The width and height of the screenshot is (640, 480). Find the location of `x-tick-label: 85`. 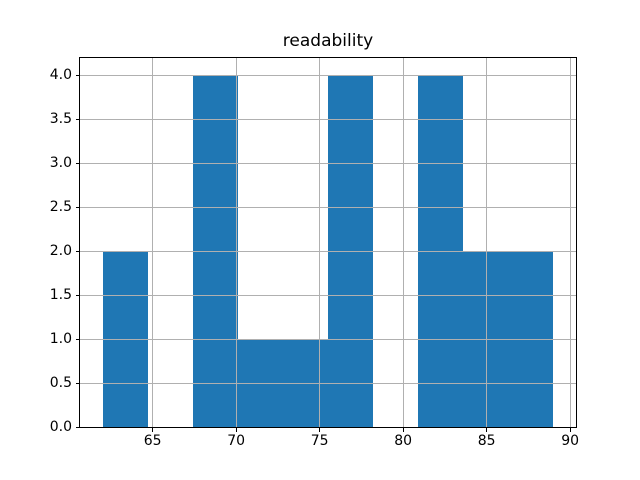

x-tick-label: 85 is located at coordinates (486, 441).